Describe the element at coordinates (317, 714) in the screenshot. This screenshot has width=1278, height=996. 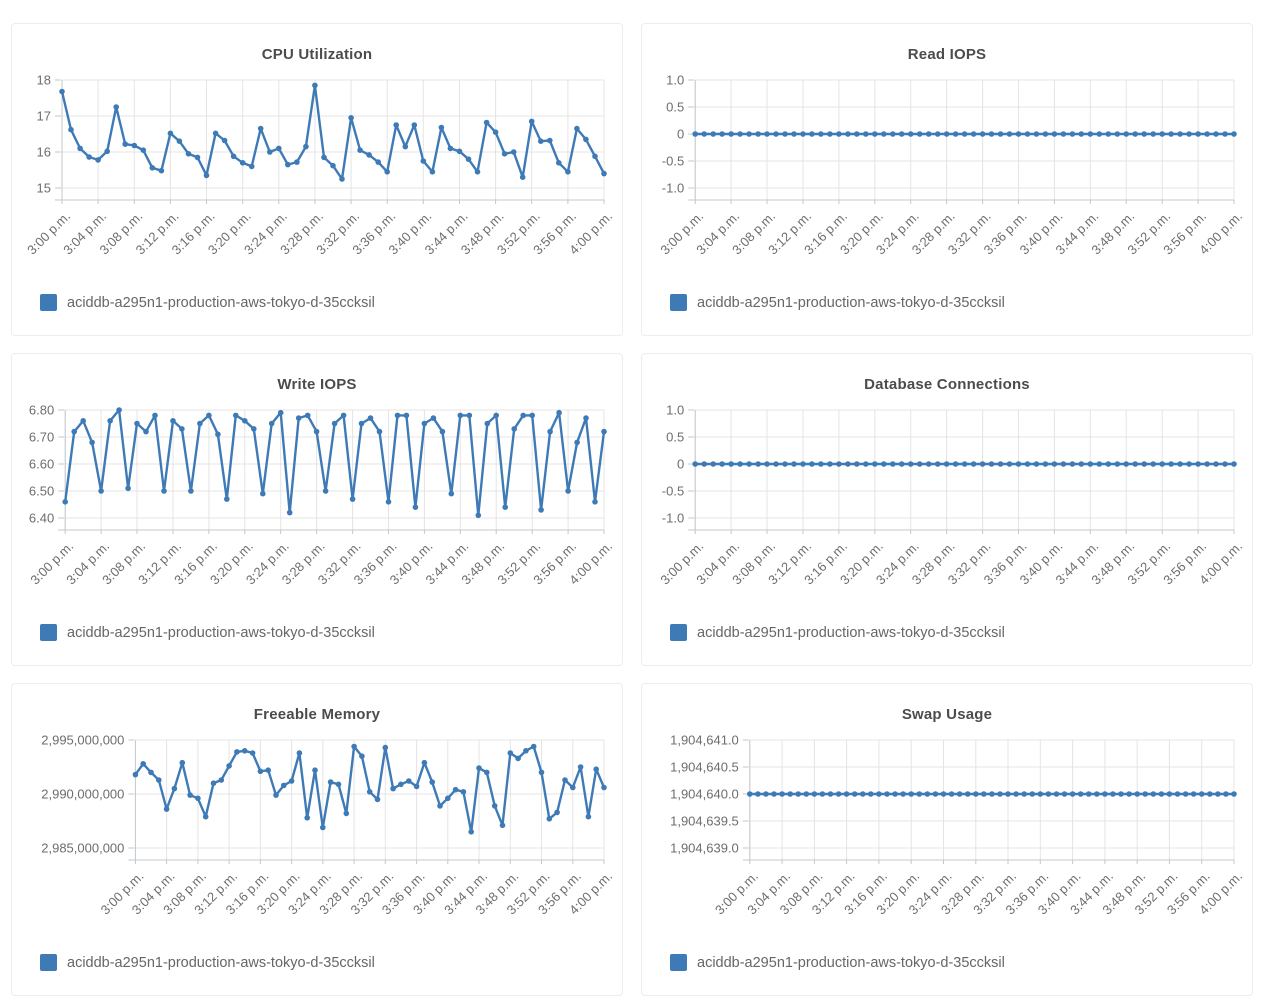
I see `chart-title: Freeable Memory` at that location.